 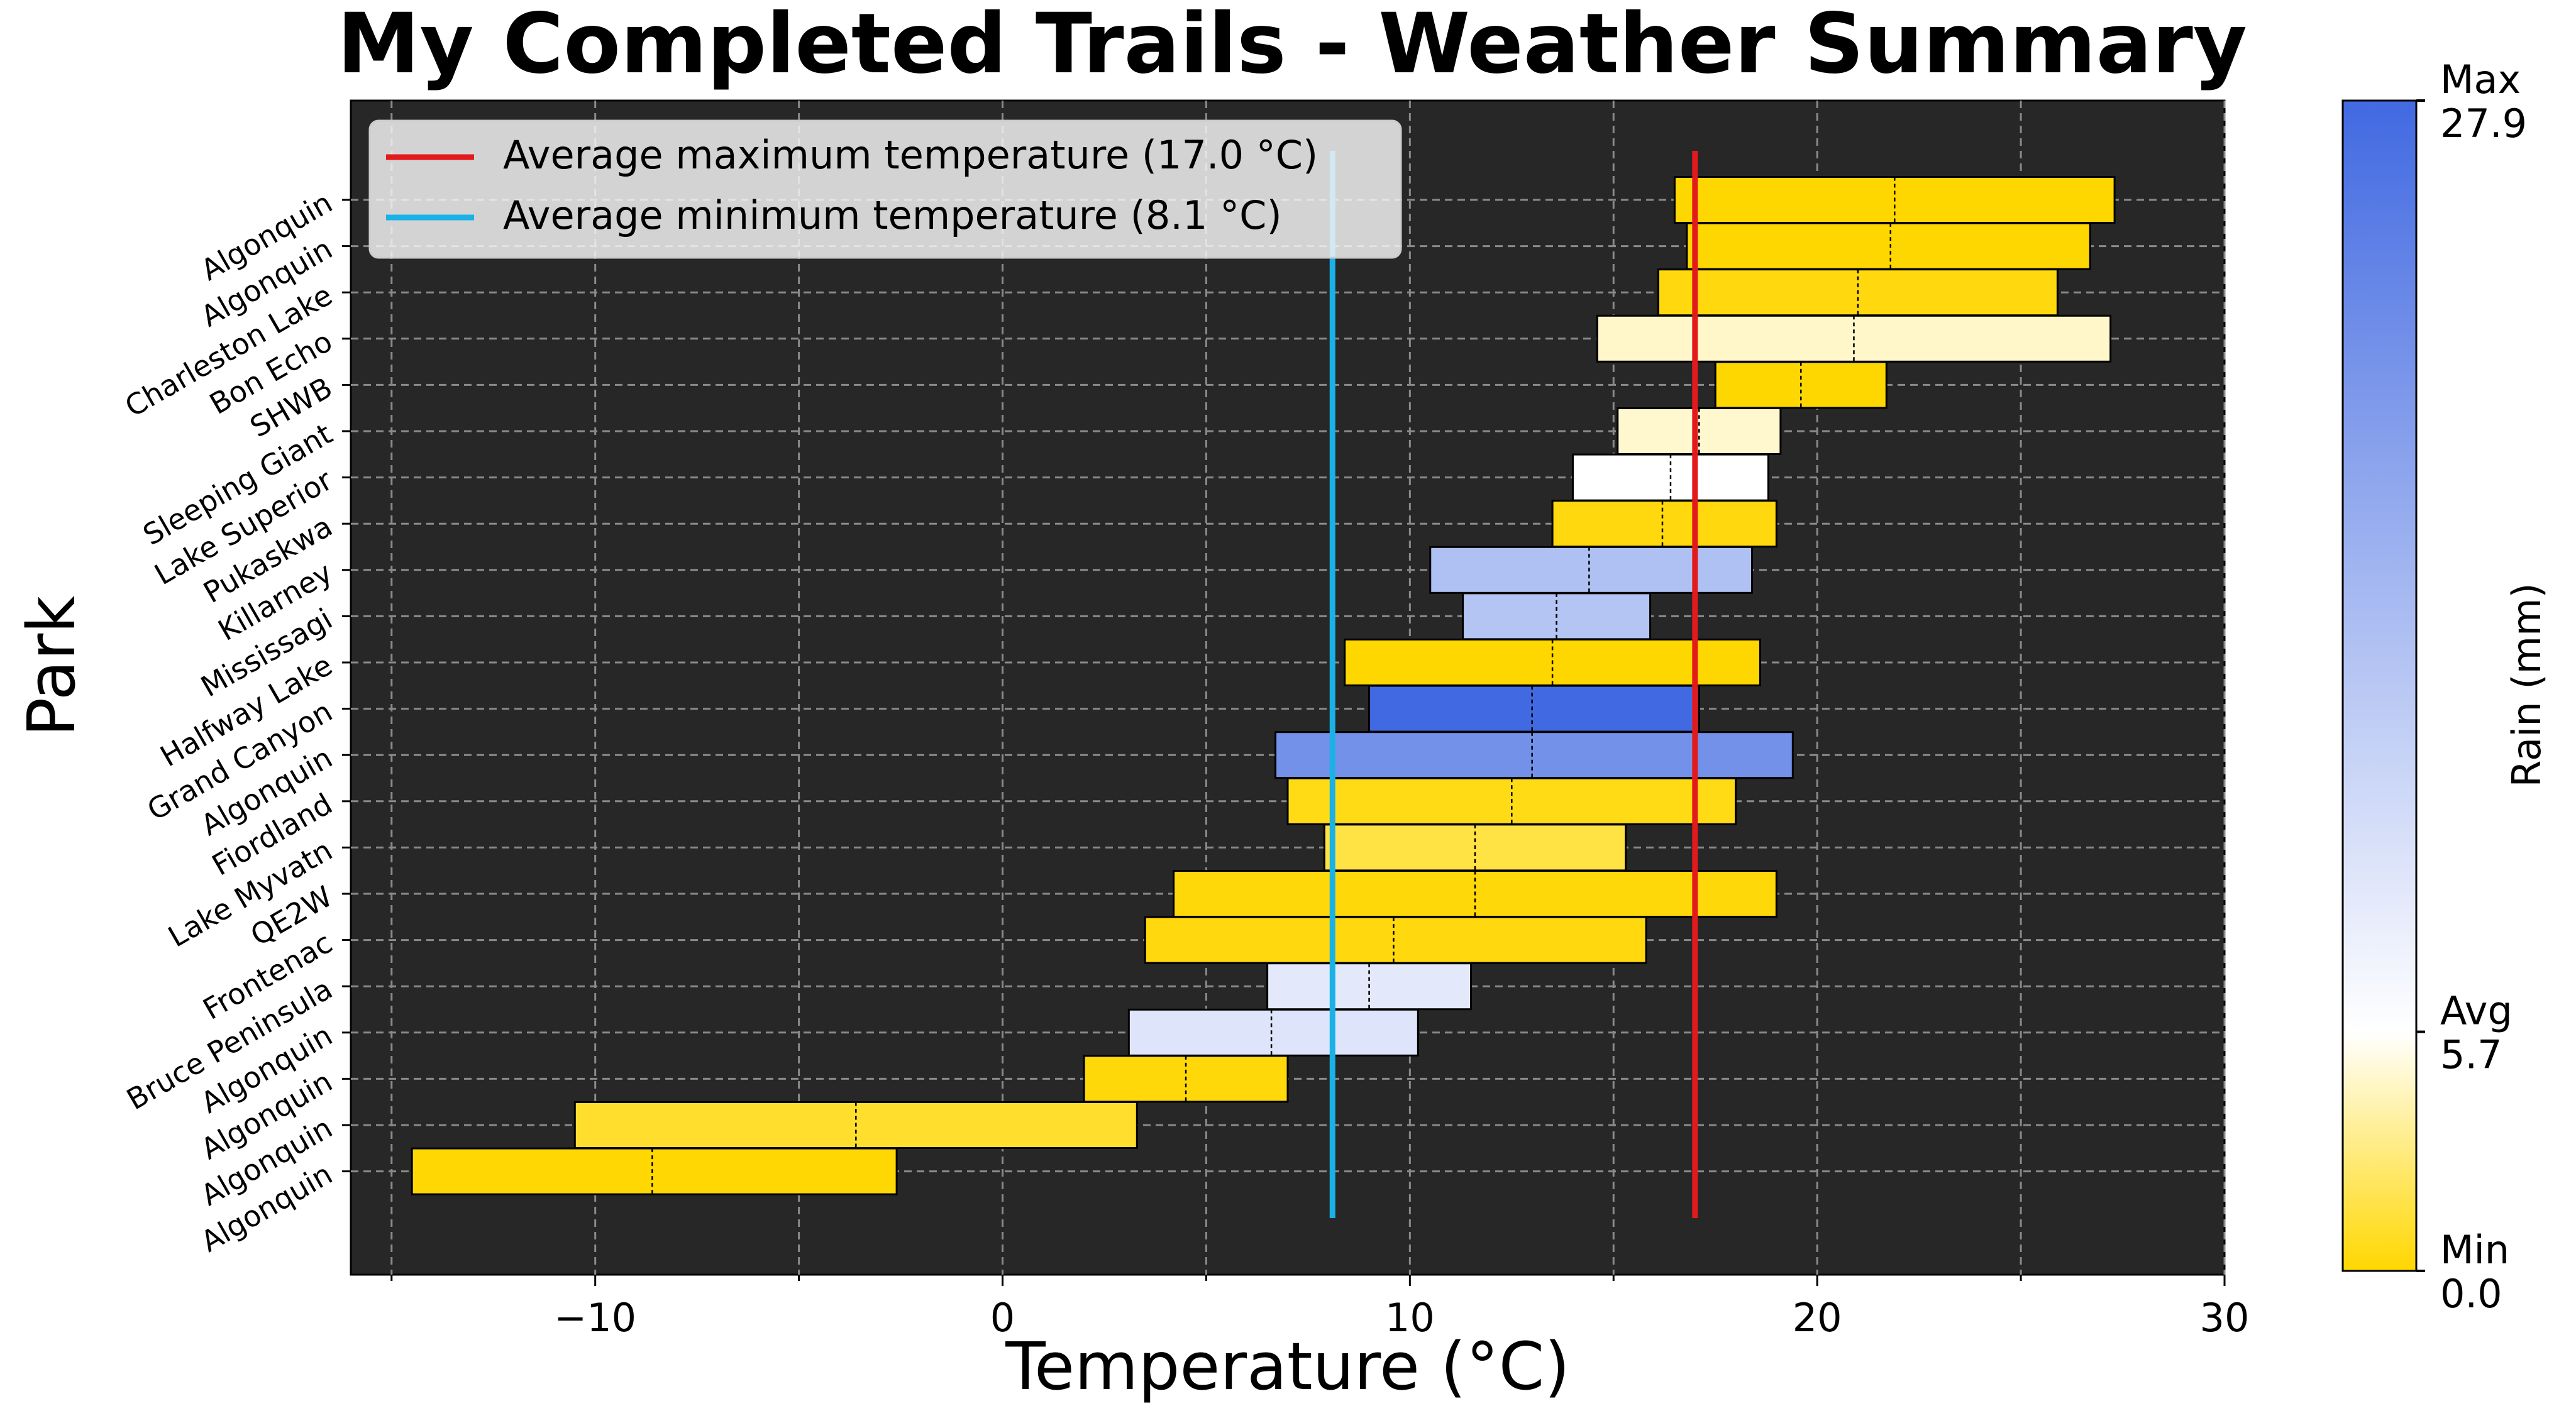 I want to click on colorbar-min-label: Min, so click(x=2474, y=1250).